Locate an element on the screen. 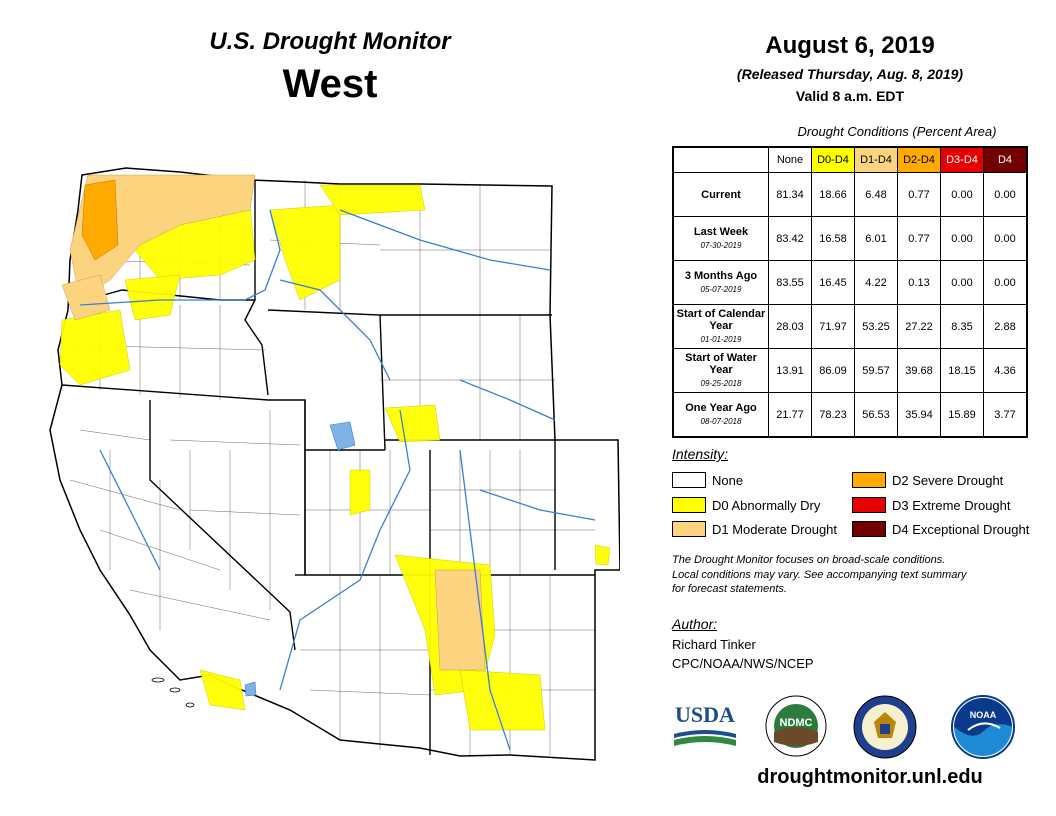 This screenshot has width=1056, height=816. table-cell: 56.53 is located at coordinates (876, 415).